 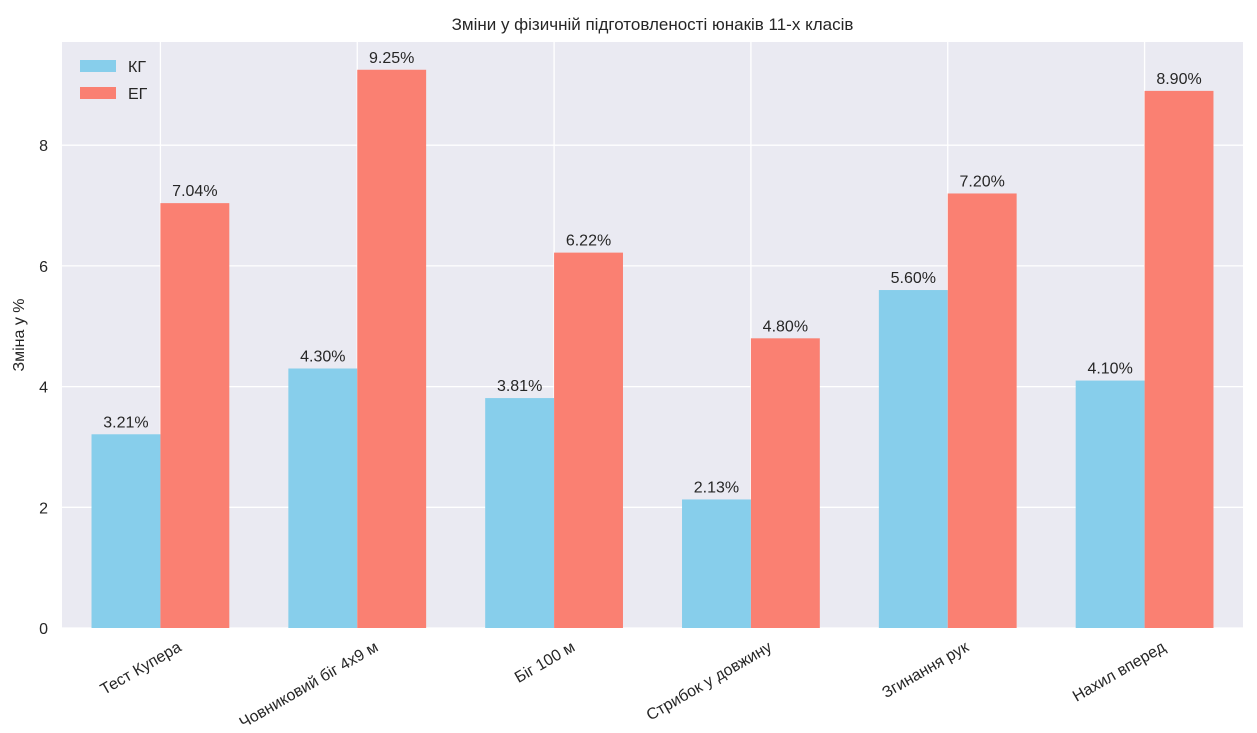 What do you see at coordinates (43, 629) in the screenshot?
I see `y-tick-label: 0` at bounding box center [43, 629].